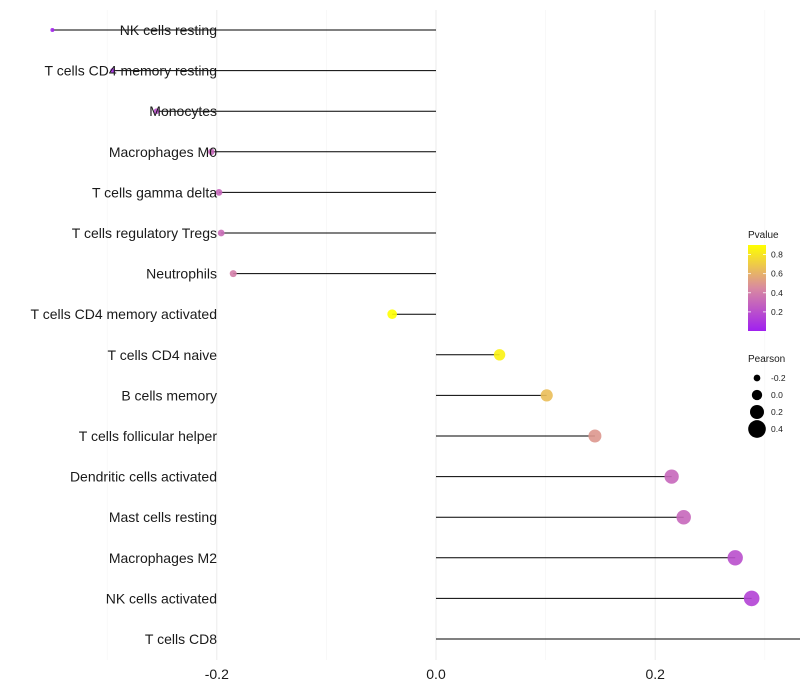 This screenshot has height=700, width=800. Describe the element at coordinates (217, 674) in the screenshot. I see `x-tick-label: -0.2` at that location.